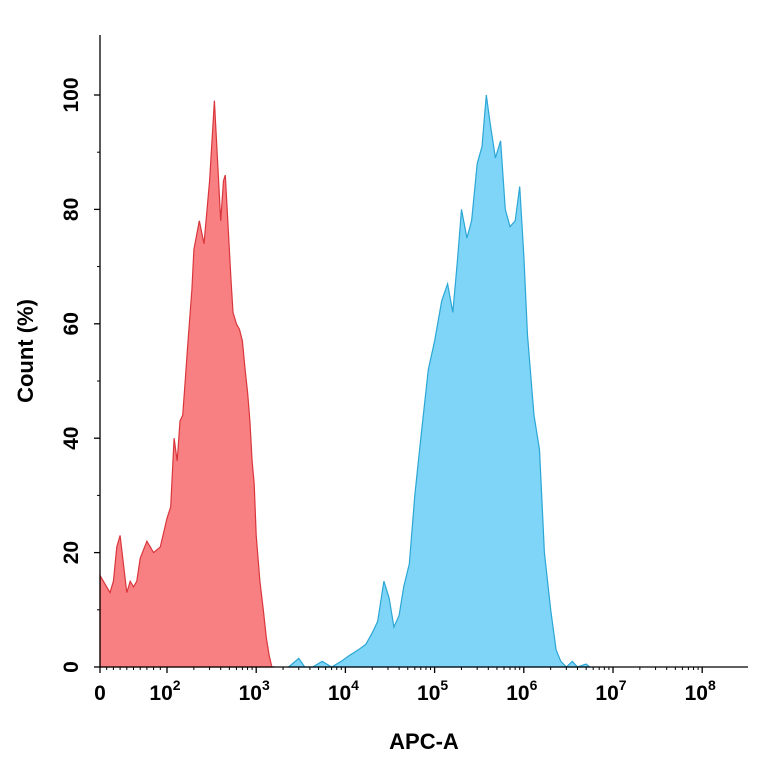  What do you see at coordinates (71, 438) in the screenshot?
I see `y-tick-label: 40` at bounding box center [71, 438].